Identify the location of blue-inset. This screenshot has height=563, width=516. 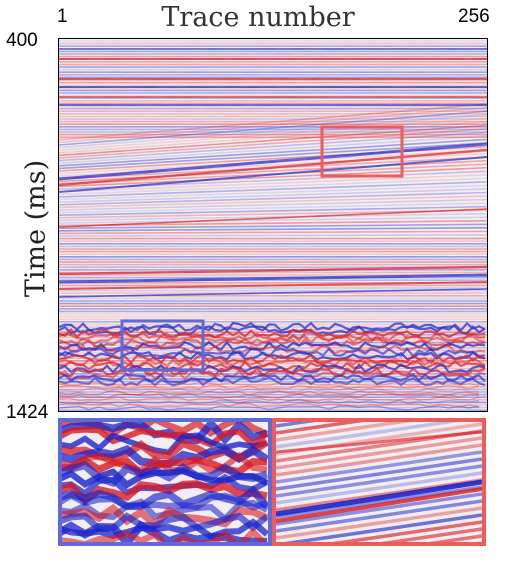
(165, 482).